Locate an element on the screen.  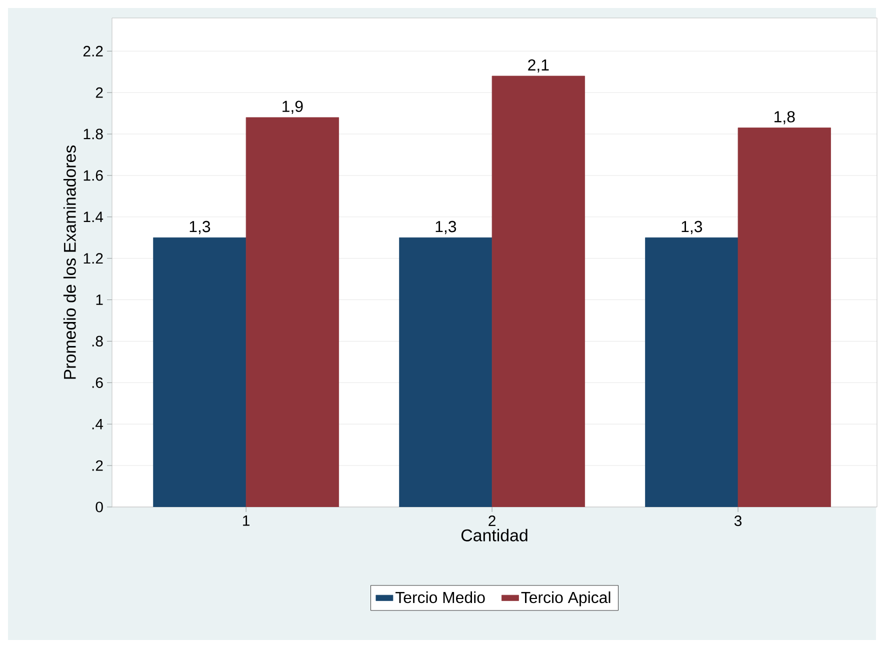
data-label: 1,8 is located at coordinates (784, 117).